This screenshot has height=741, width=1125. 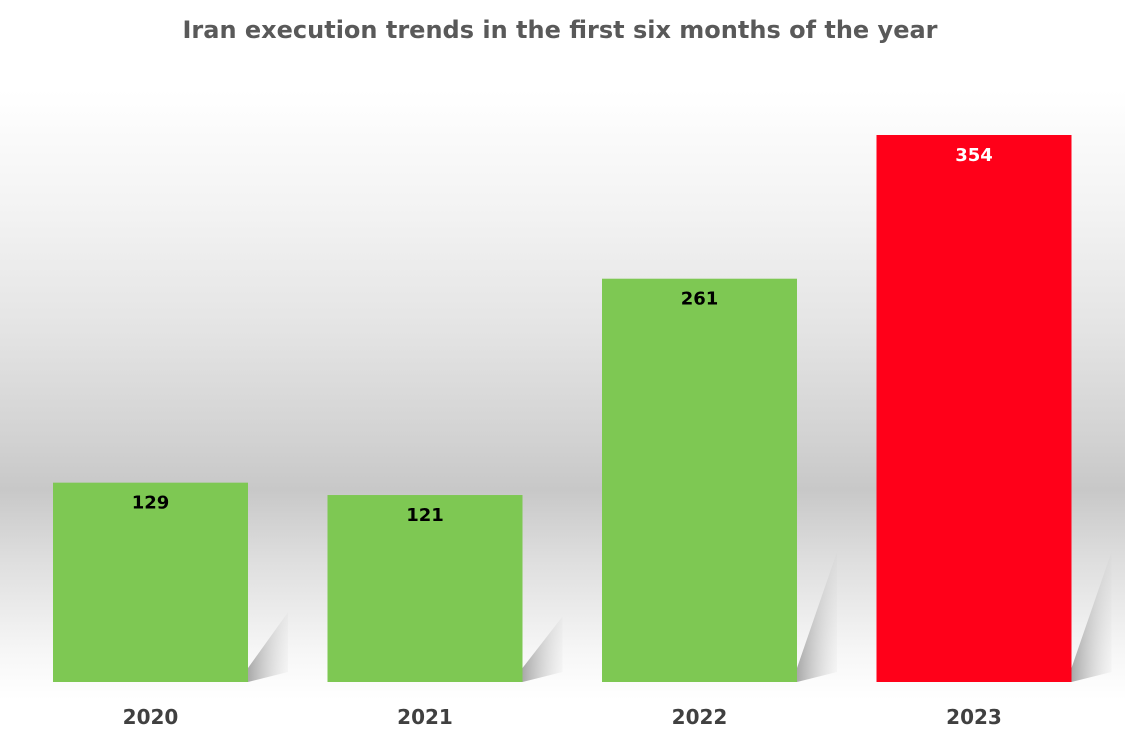 I want to click on data-label-2021: 121, so click(x=425, y=515).